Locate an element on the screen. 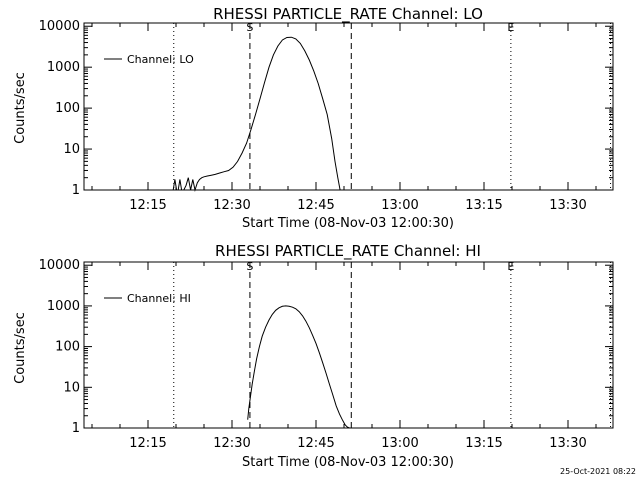  legend-entry: Channel: LO is located at coordinates (160, 59).